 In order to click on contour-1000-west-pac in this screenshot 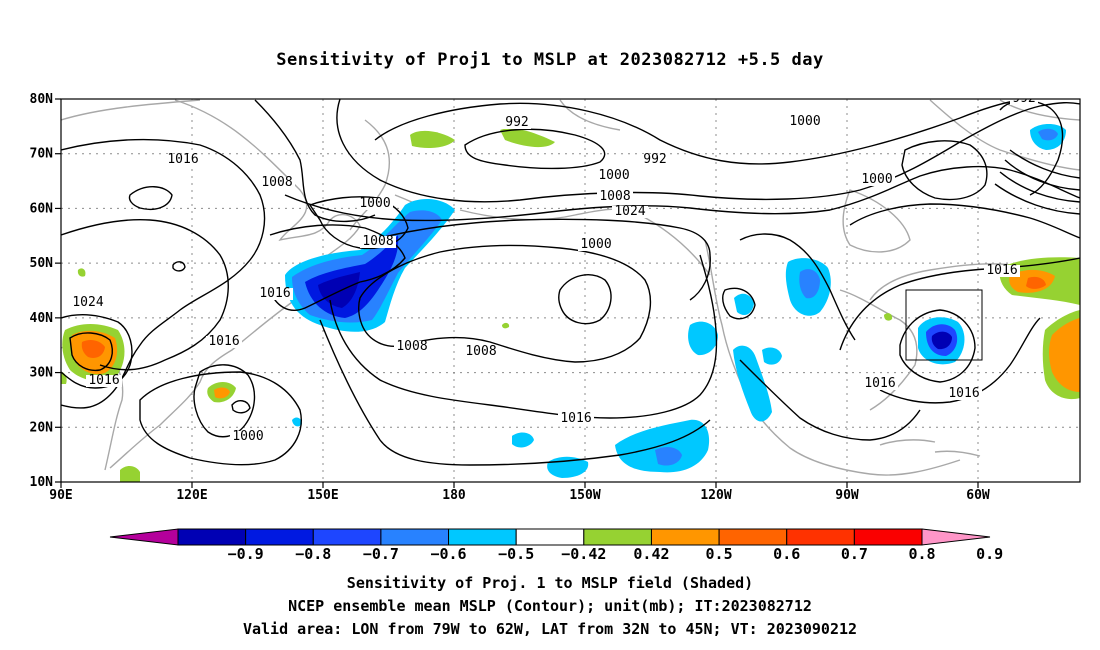, I will do `click(315, 161)`.